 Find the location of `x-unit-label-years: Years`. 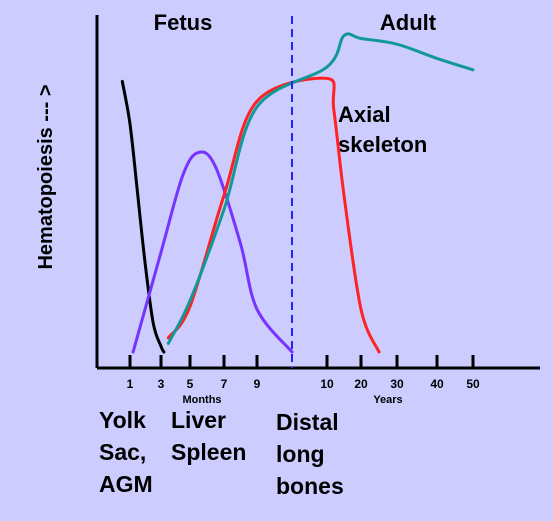

x-unit-label-years: Years is located at coordinates (387, 400).